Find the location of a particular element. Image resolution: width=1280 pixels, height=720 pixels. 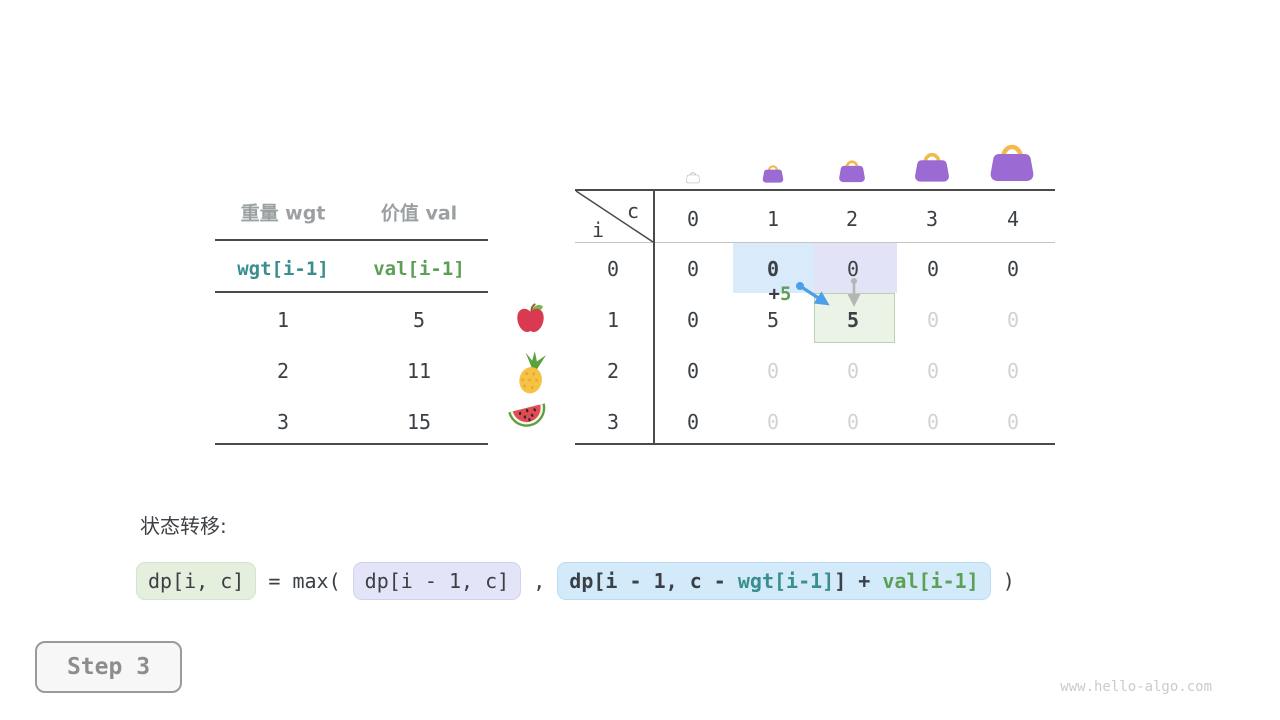

dp-cell-0-2: 0 is located at coordinates (853, 269).